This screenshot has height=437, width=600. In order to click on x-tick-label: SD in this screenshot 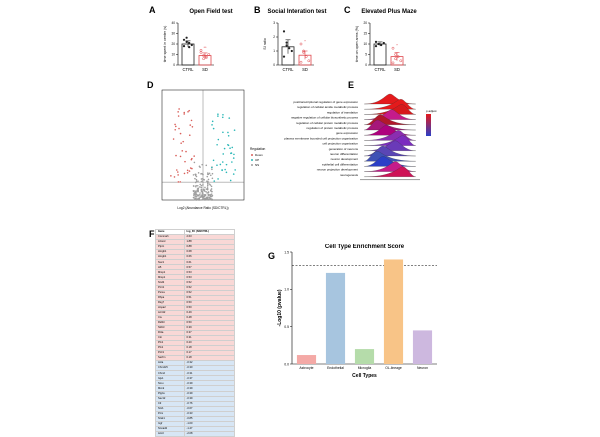, I will do `click(205, 69)`.